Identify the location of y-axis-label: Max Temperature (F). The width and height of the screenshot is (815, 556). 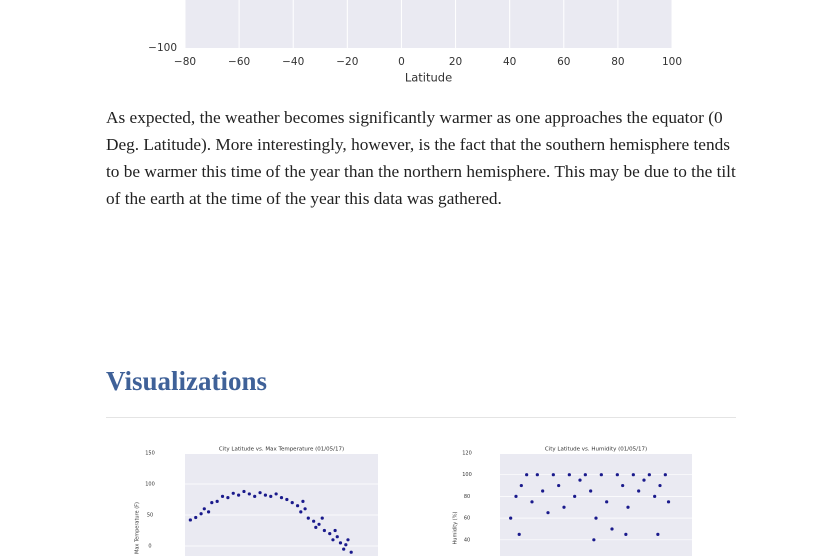
(138, 528).